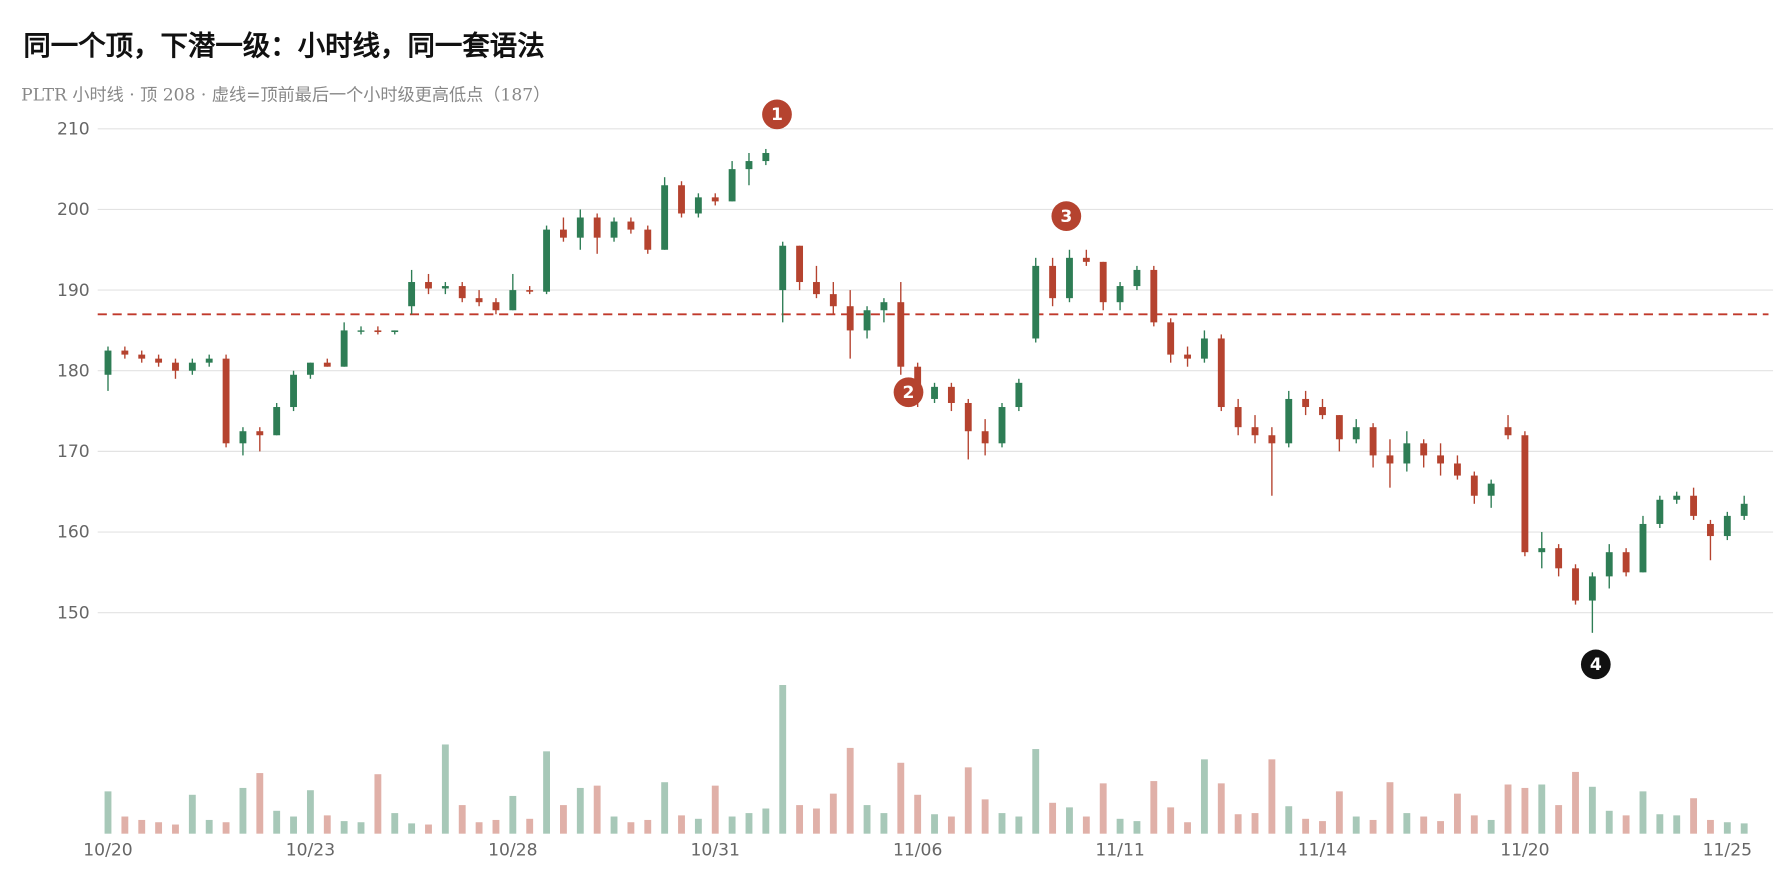 This screenshot has width=1785, height=892. What do you see at coordinates (1066, 217) in the screenshot?
I see `annotation-label: 3` at bounding box center [1066, 217].